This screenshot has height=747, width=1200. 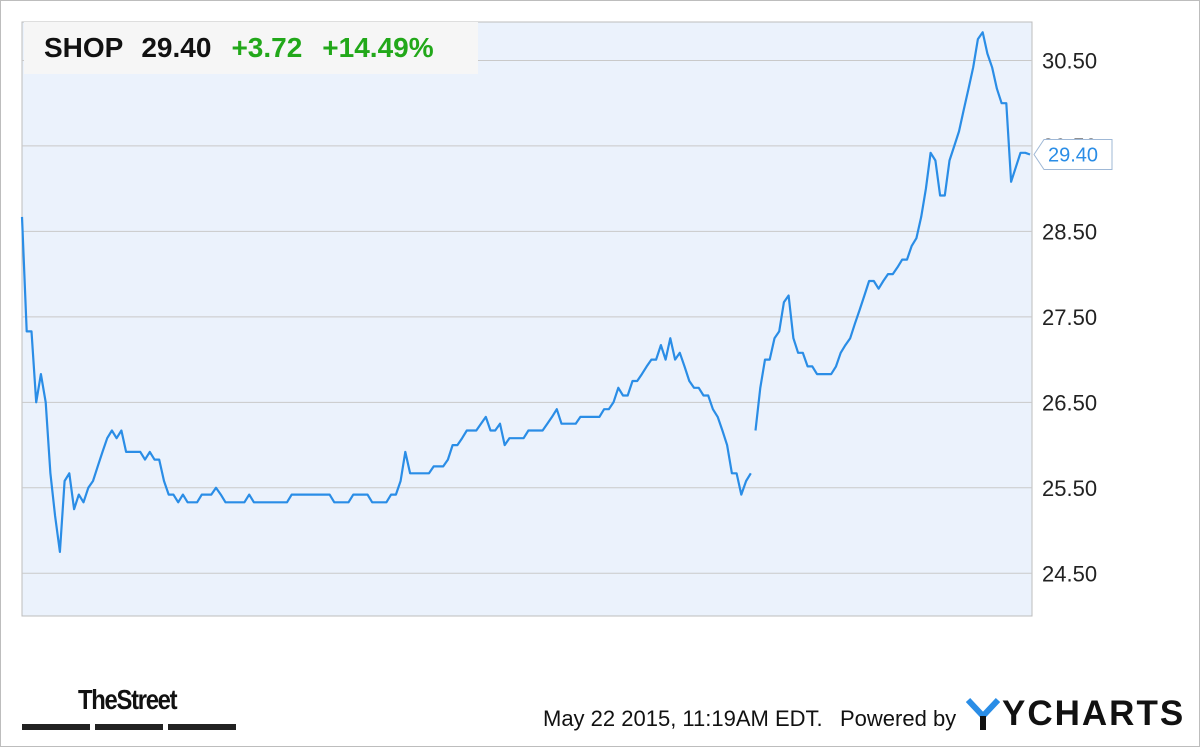 I want to click on last-value-flag, so click(x=1073, y=154).